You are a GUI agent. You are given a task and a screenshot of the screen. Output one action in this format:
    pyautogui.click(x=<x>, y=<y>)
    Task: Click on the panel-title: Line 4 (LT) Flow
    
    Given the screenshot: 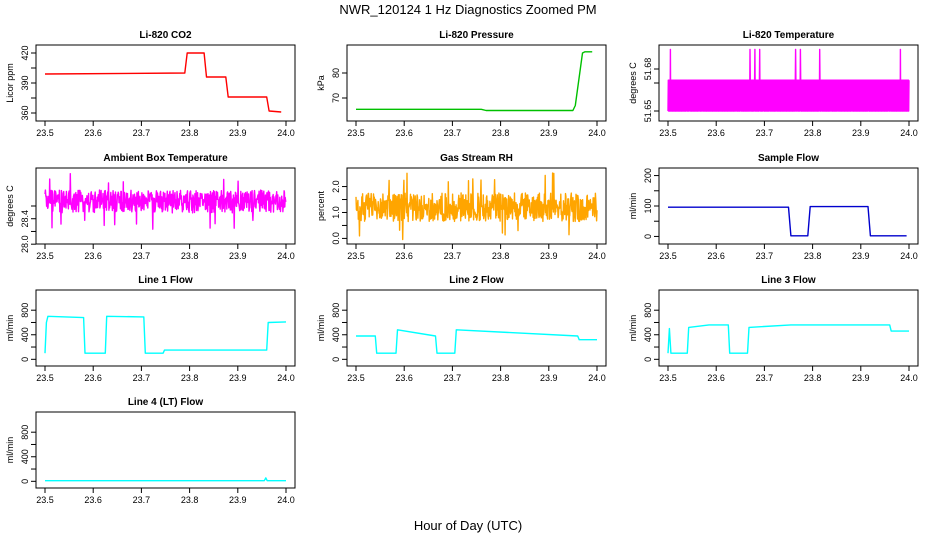 What is the action you would take?
    pyautogui.click(x=166, y=402)
    